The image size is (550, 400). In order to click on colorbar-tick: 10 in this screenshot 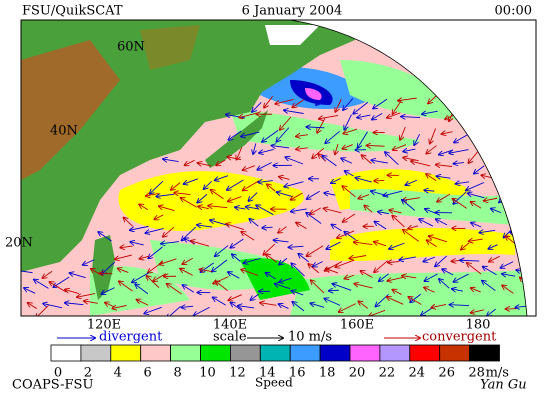, I will do `click(207, 373)`.